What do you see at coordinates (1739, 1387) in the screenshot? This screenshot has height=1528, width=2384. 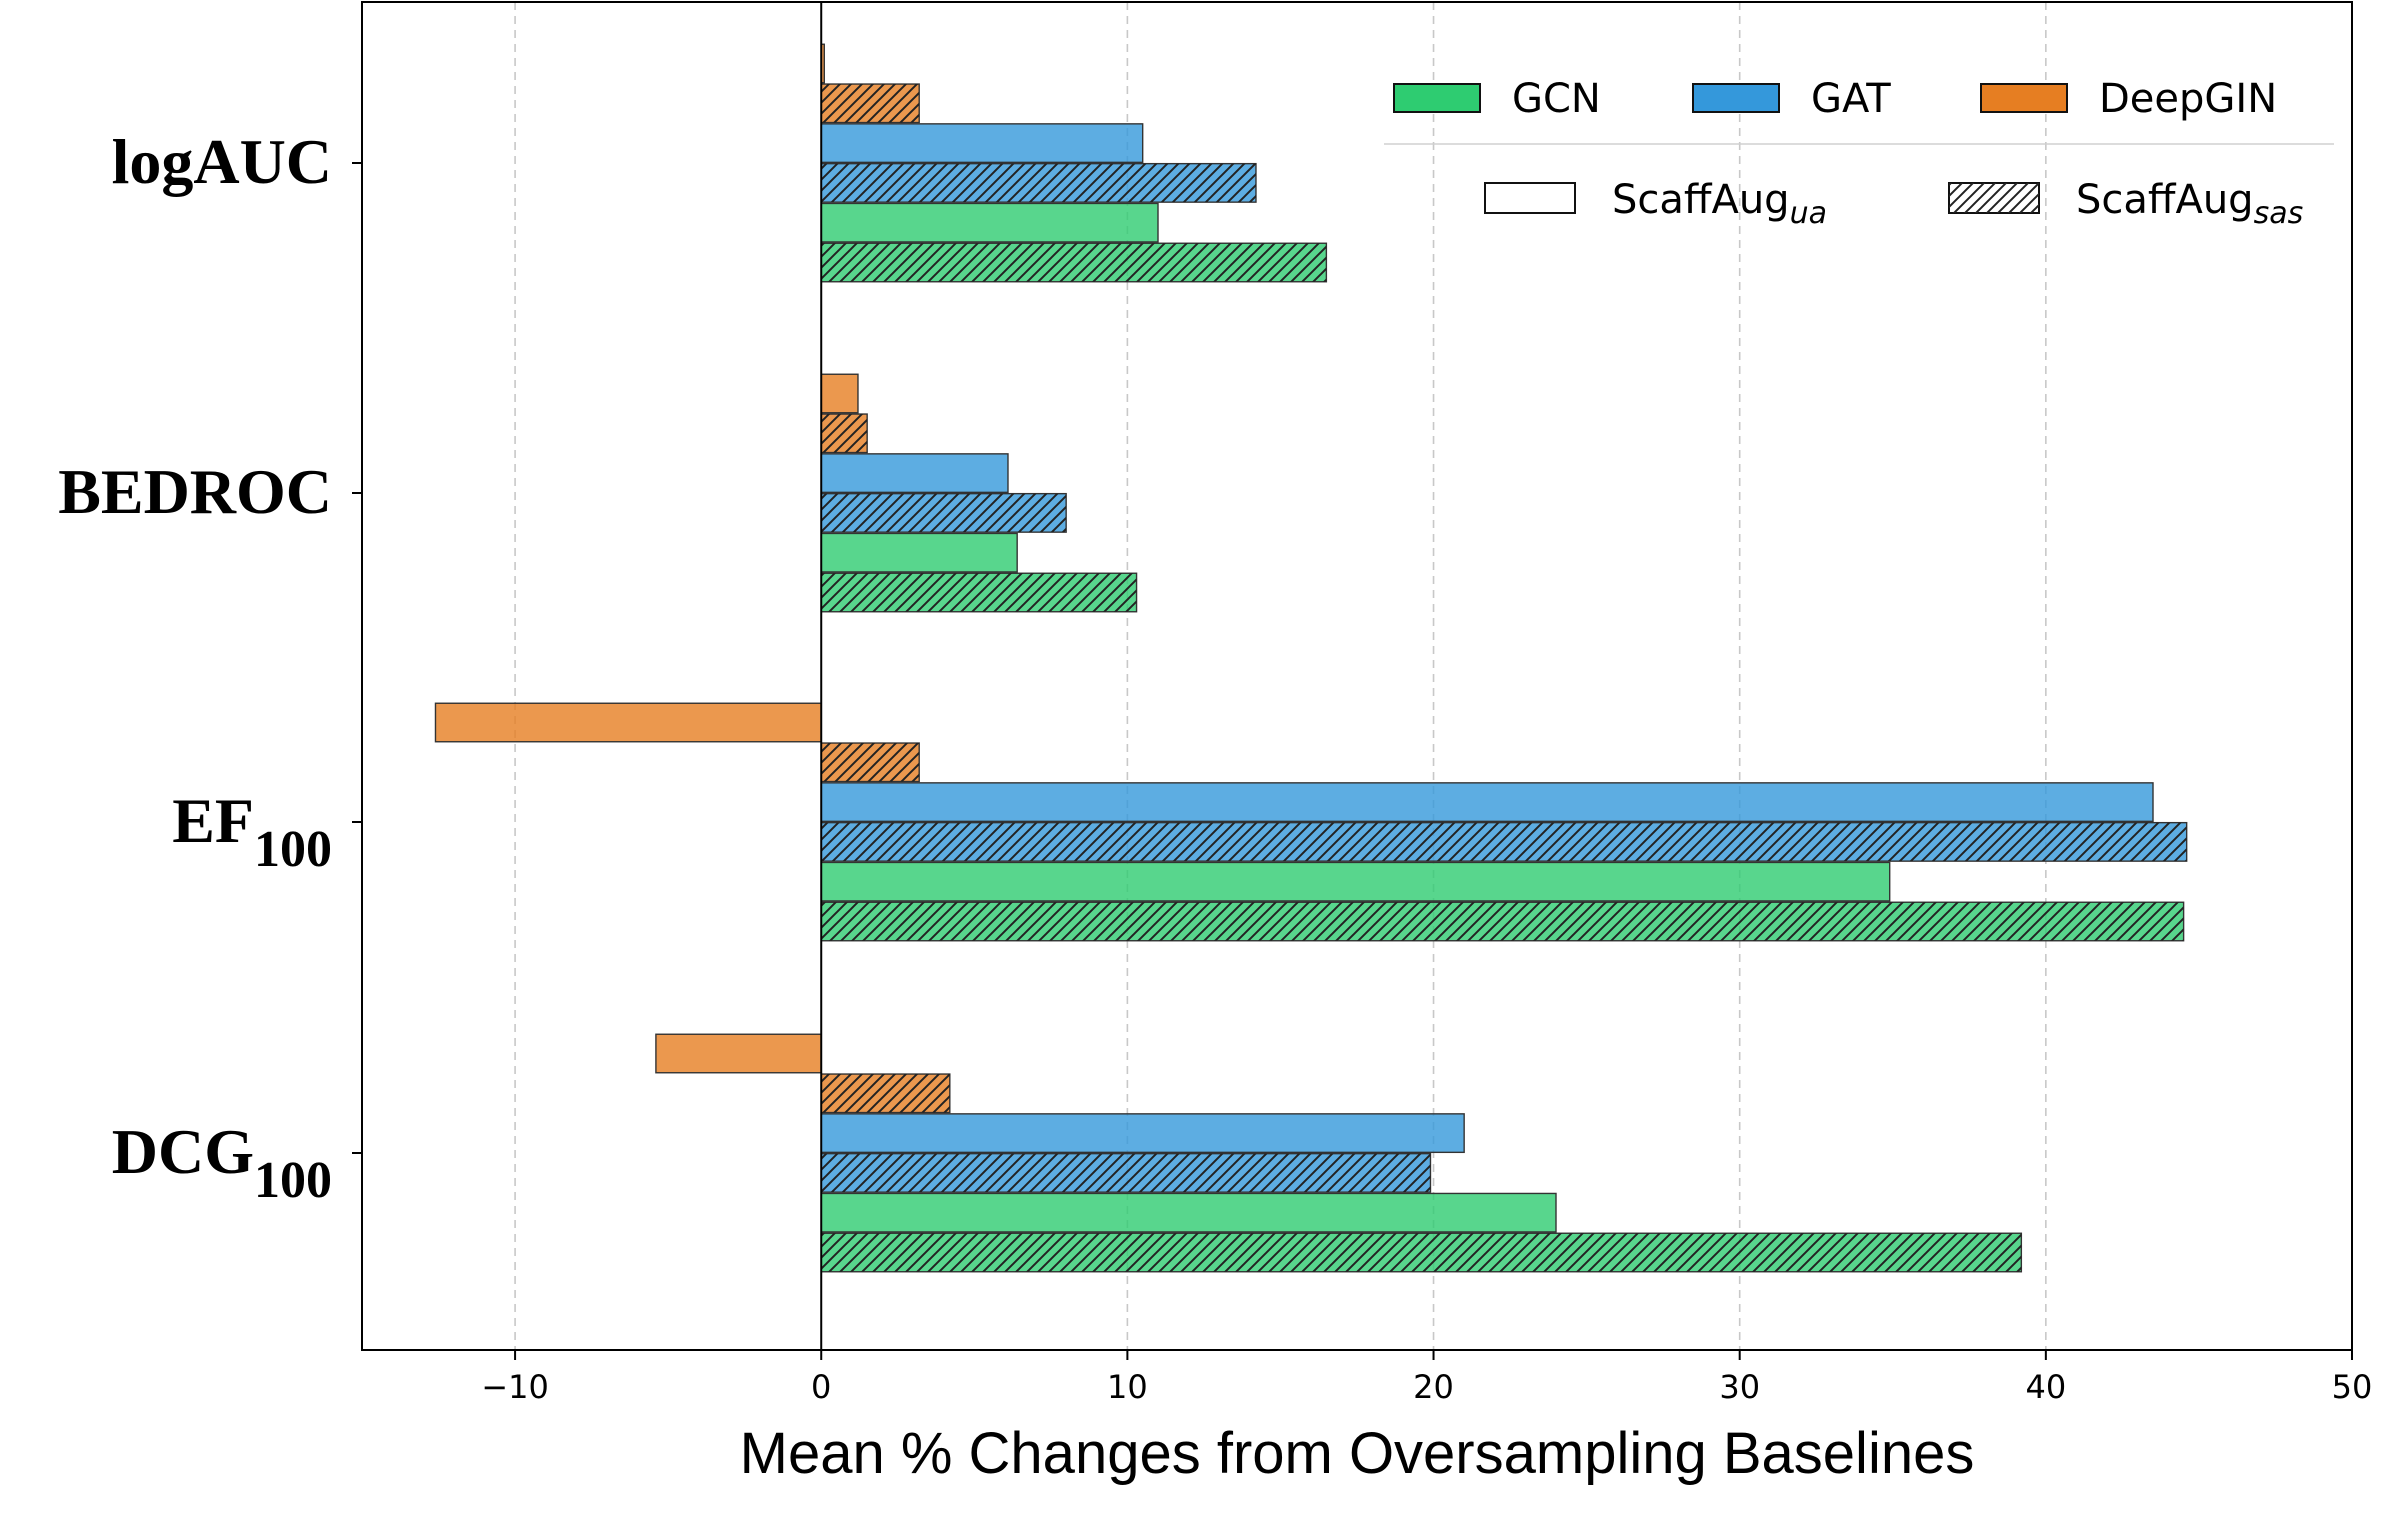 I see `x-tick-label: 30` at bounding box center [1739, 1387].